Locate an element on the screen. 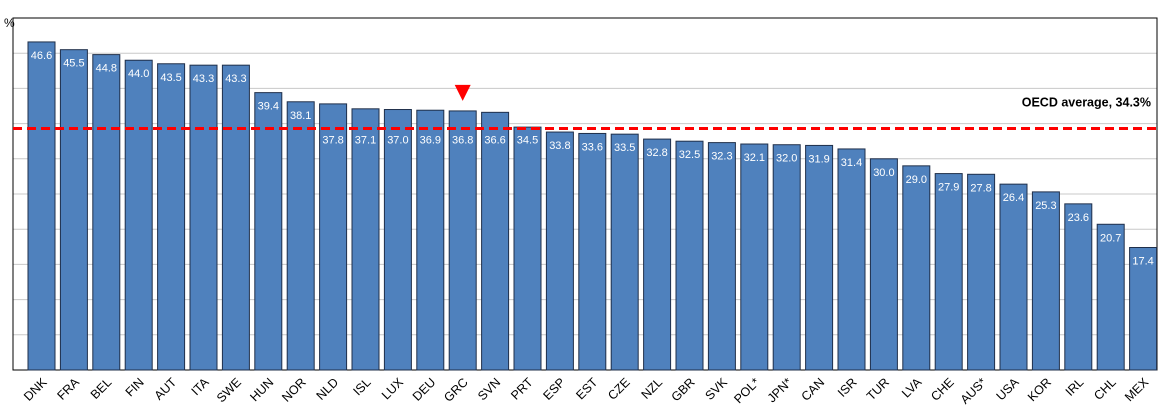 This screenshot has height=413, width=1175. average-line-group: OECD average, 34.3% is located at coordinates (585, 113).